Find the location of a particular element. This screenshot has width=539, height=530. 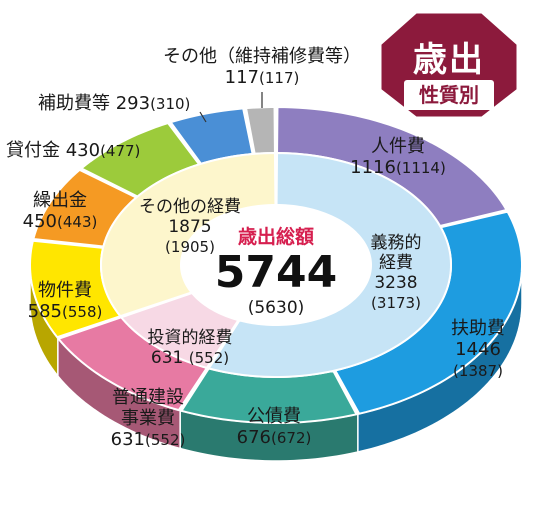

inner-label-0-line-2: 3238 is located at coordinates (395, 283).